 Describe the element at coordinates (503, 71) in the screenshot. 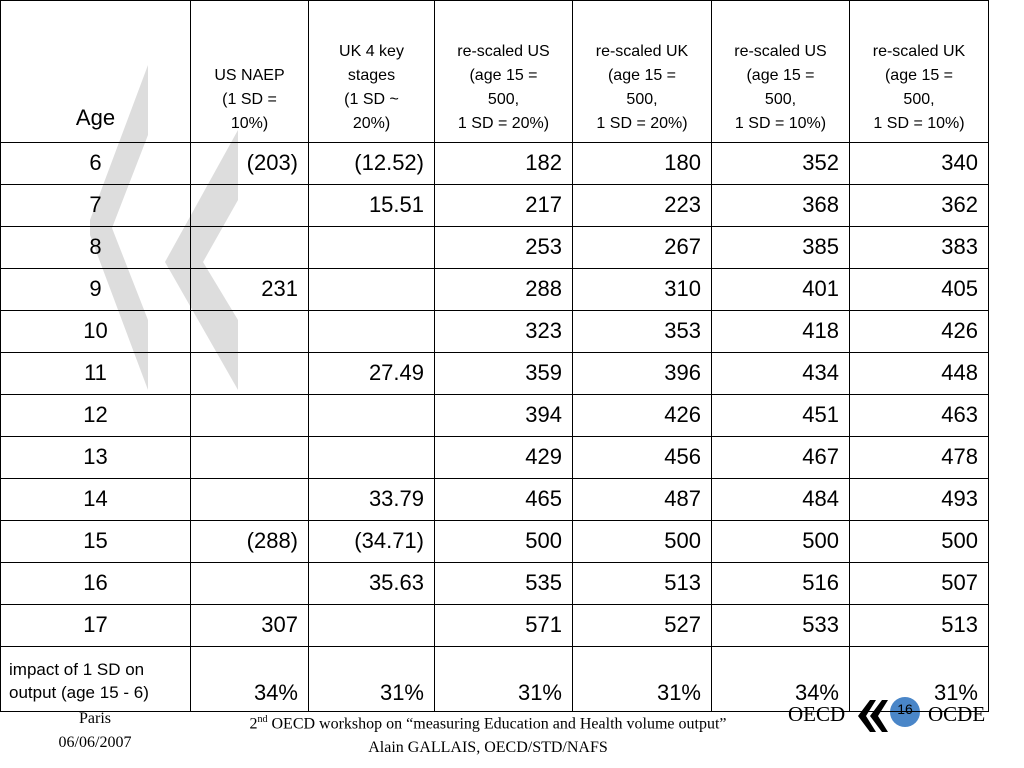

I see `header-cell: re-scaled US (age 15 = 500, 1 SD = 20%)` at that location.